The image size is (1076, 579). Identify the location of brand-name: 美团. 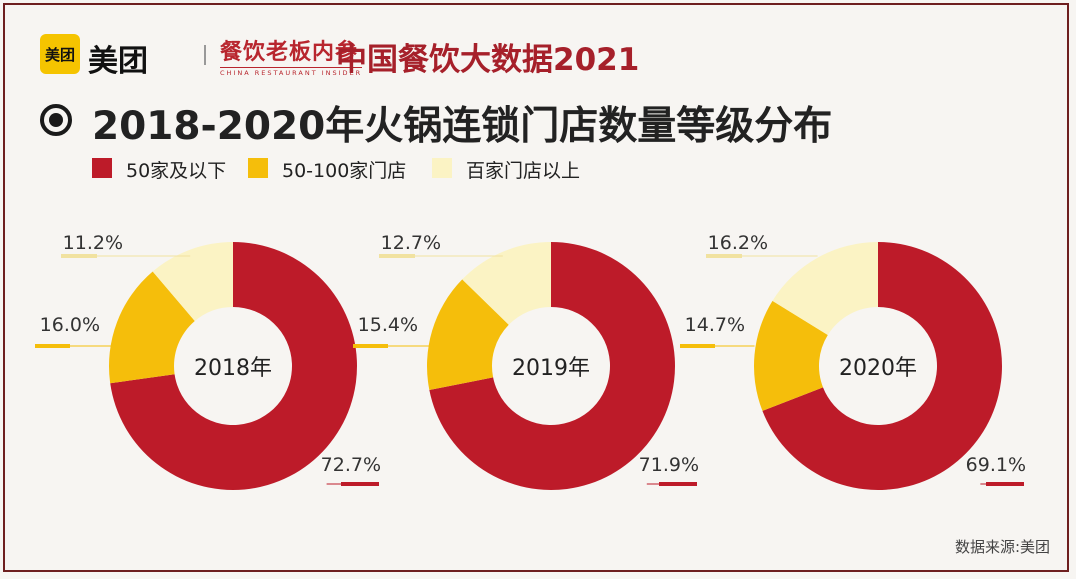
(118, 61).